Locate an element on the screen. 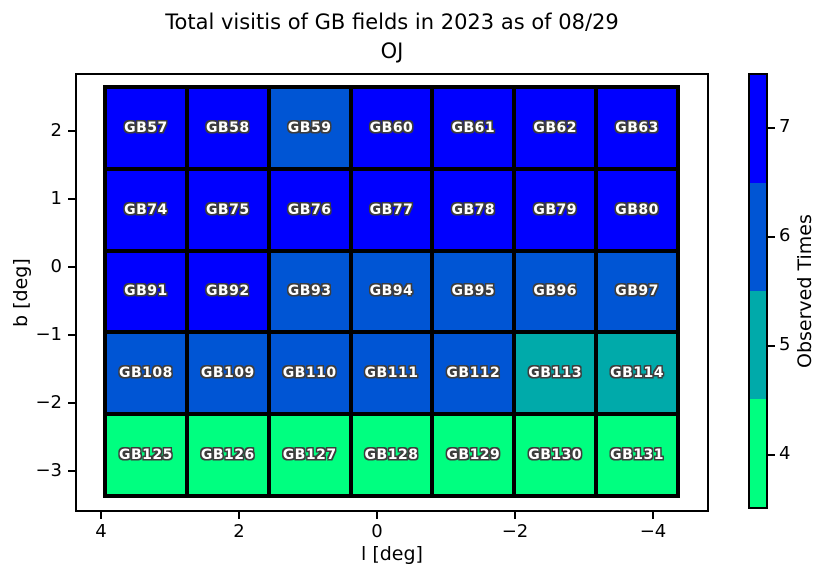  field-cell-label: GB57 is located at coordinates (146, 127).